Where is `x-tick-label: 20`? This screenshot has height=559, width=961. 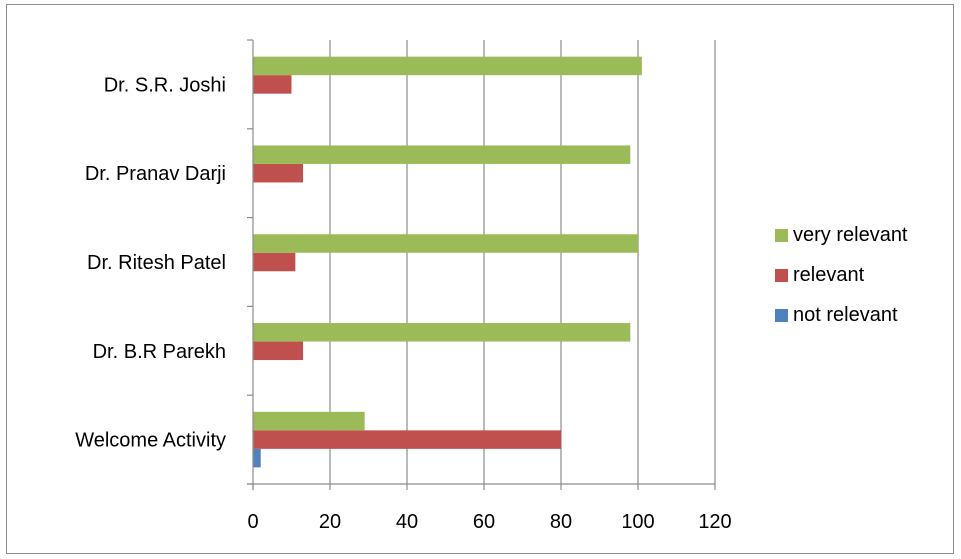
x-tick-label: 20 is located at coordinates (330, 522).